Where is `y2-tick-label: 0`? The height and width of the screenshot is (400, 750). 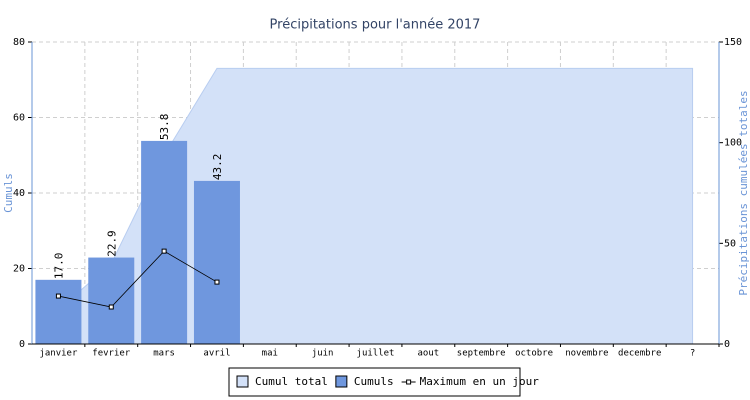
y2-tick-label: 0 is located at coordinates (727, 344).